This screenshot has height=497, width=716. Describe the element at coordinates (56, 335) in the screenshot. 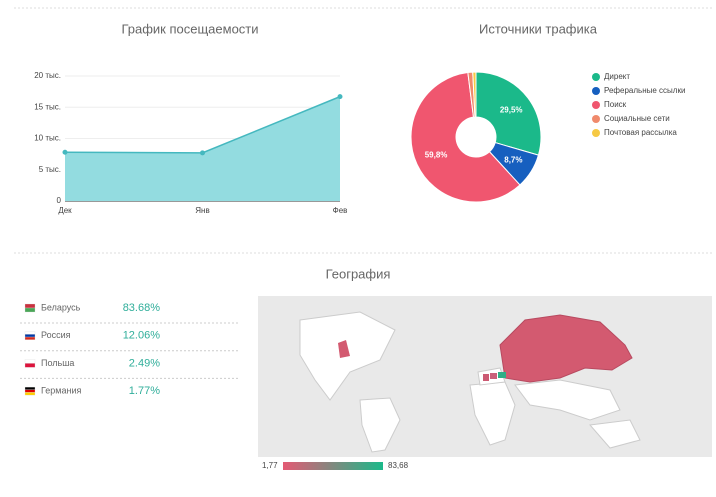

I see `country: Россия` at that location.